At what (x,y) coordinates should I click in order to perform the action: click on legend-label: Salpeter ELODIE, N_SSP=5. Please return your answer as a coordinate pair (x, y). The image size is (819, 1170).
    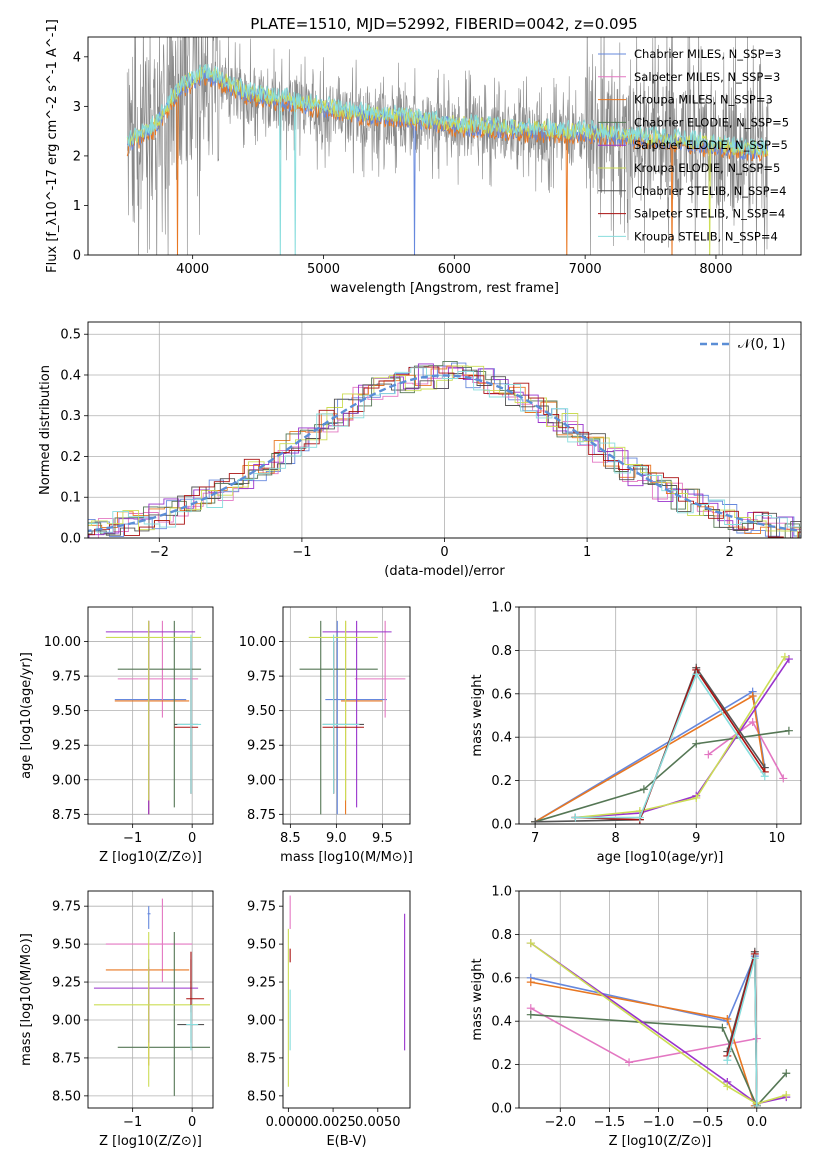
    Looking at the image, I should click on (711, 145).